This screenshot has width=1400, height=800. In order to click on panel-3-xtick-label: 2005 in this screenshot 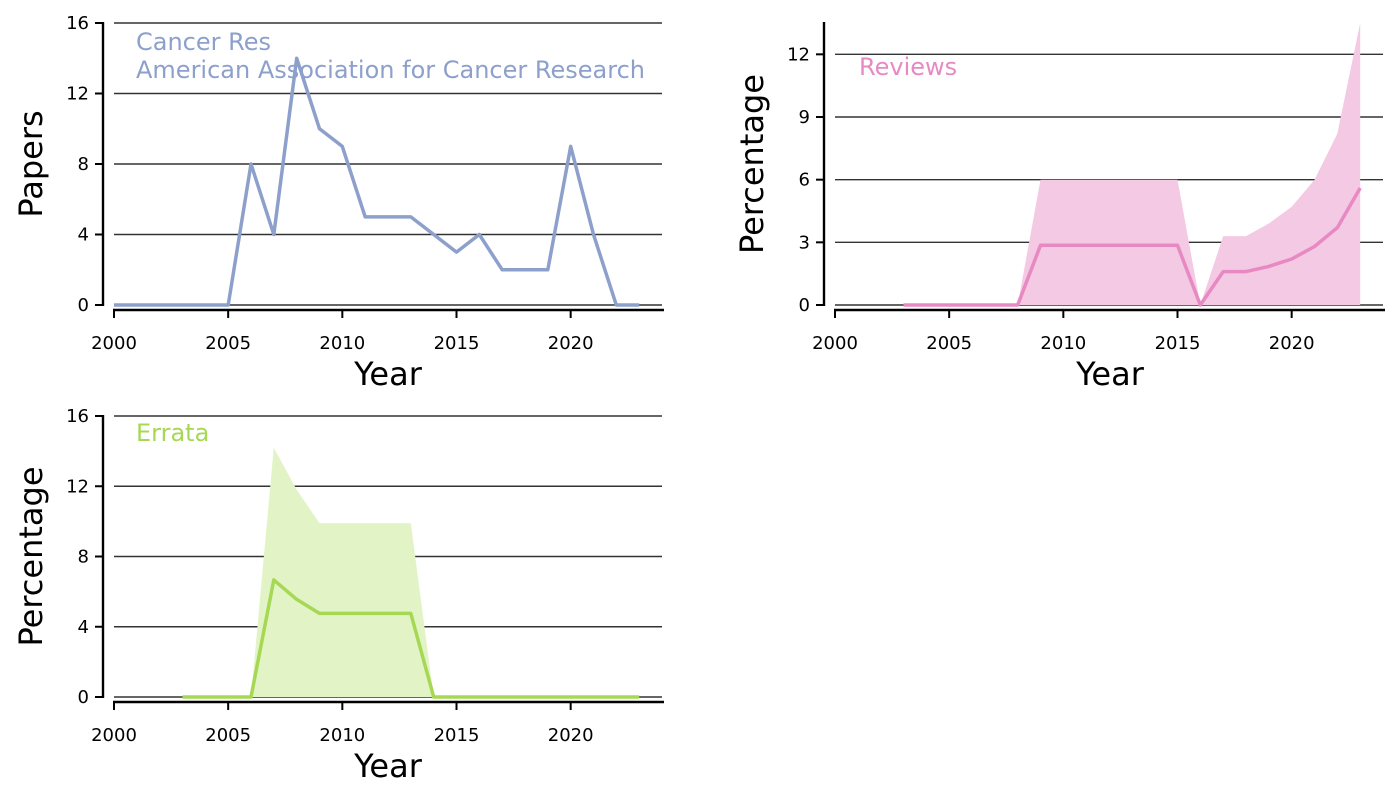, I will do `click(228, 735)`.